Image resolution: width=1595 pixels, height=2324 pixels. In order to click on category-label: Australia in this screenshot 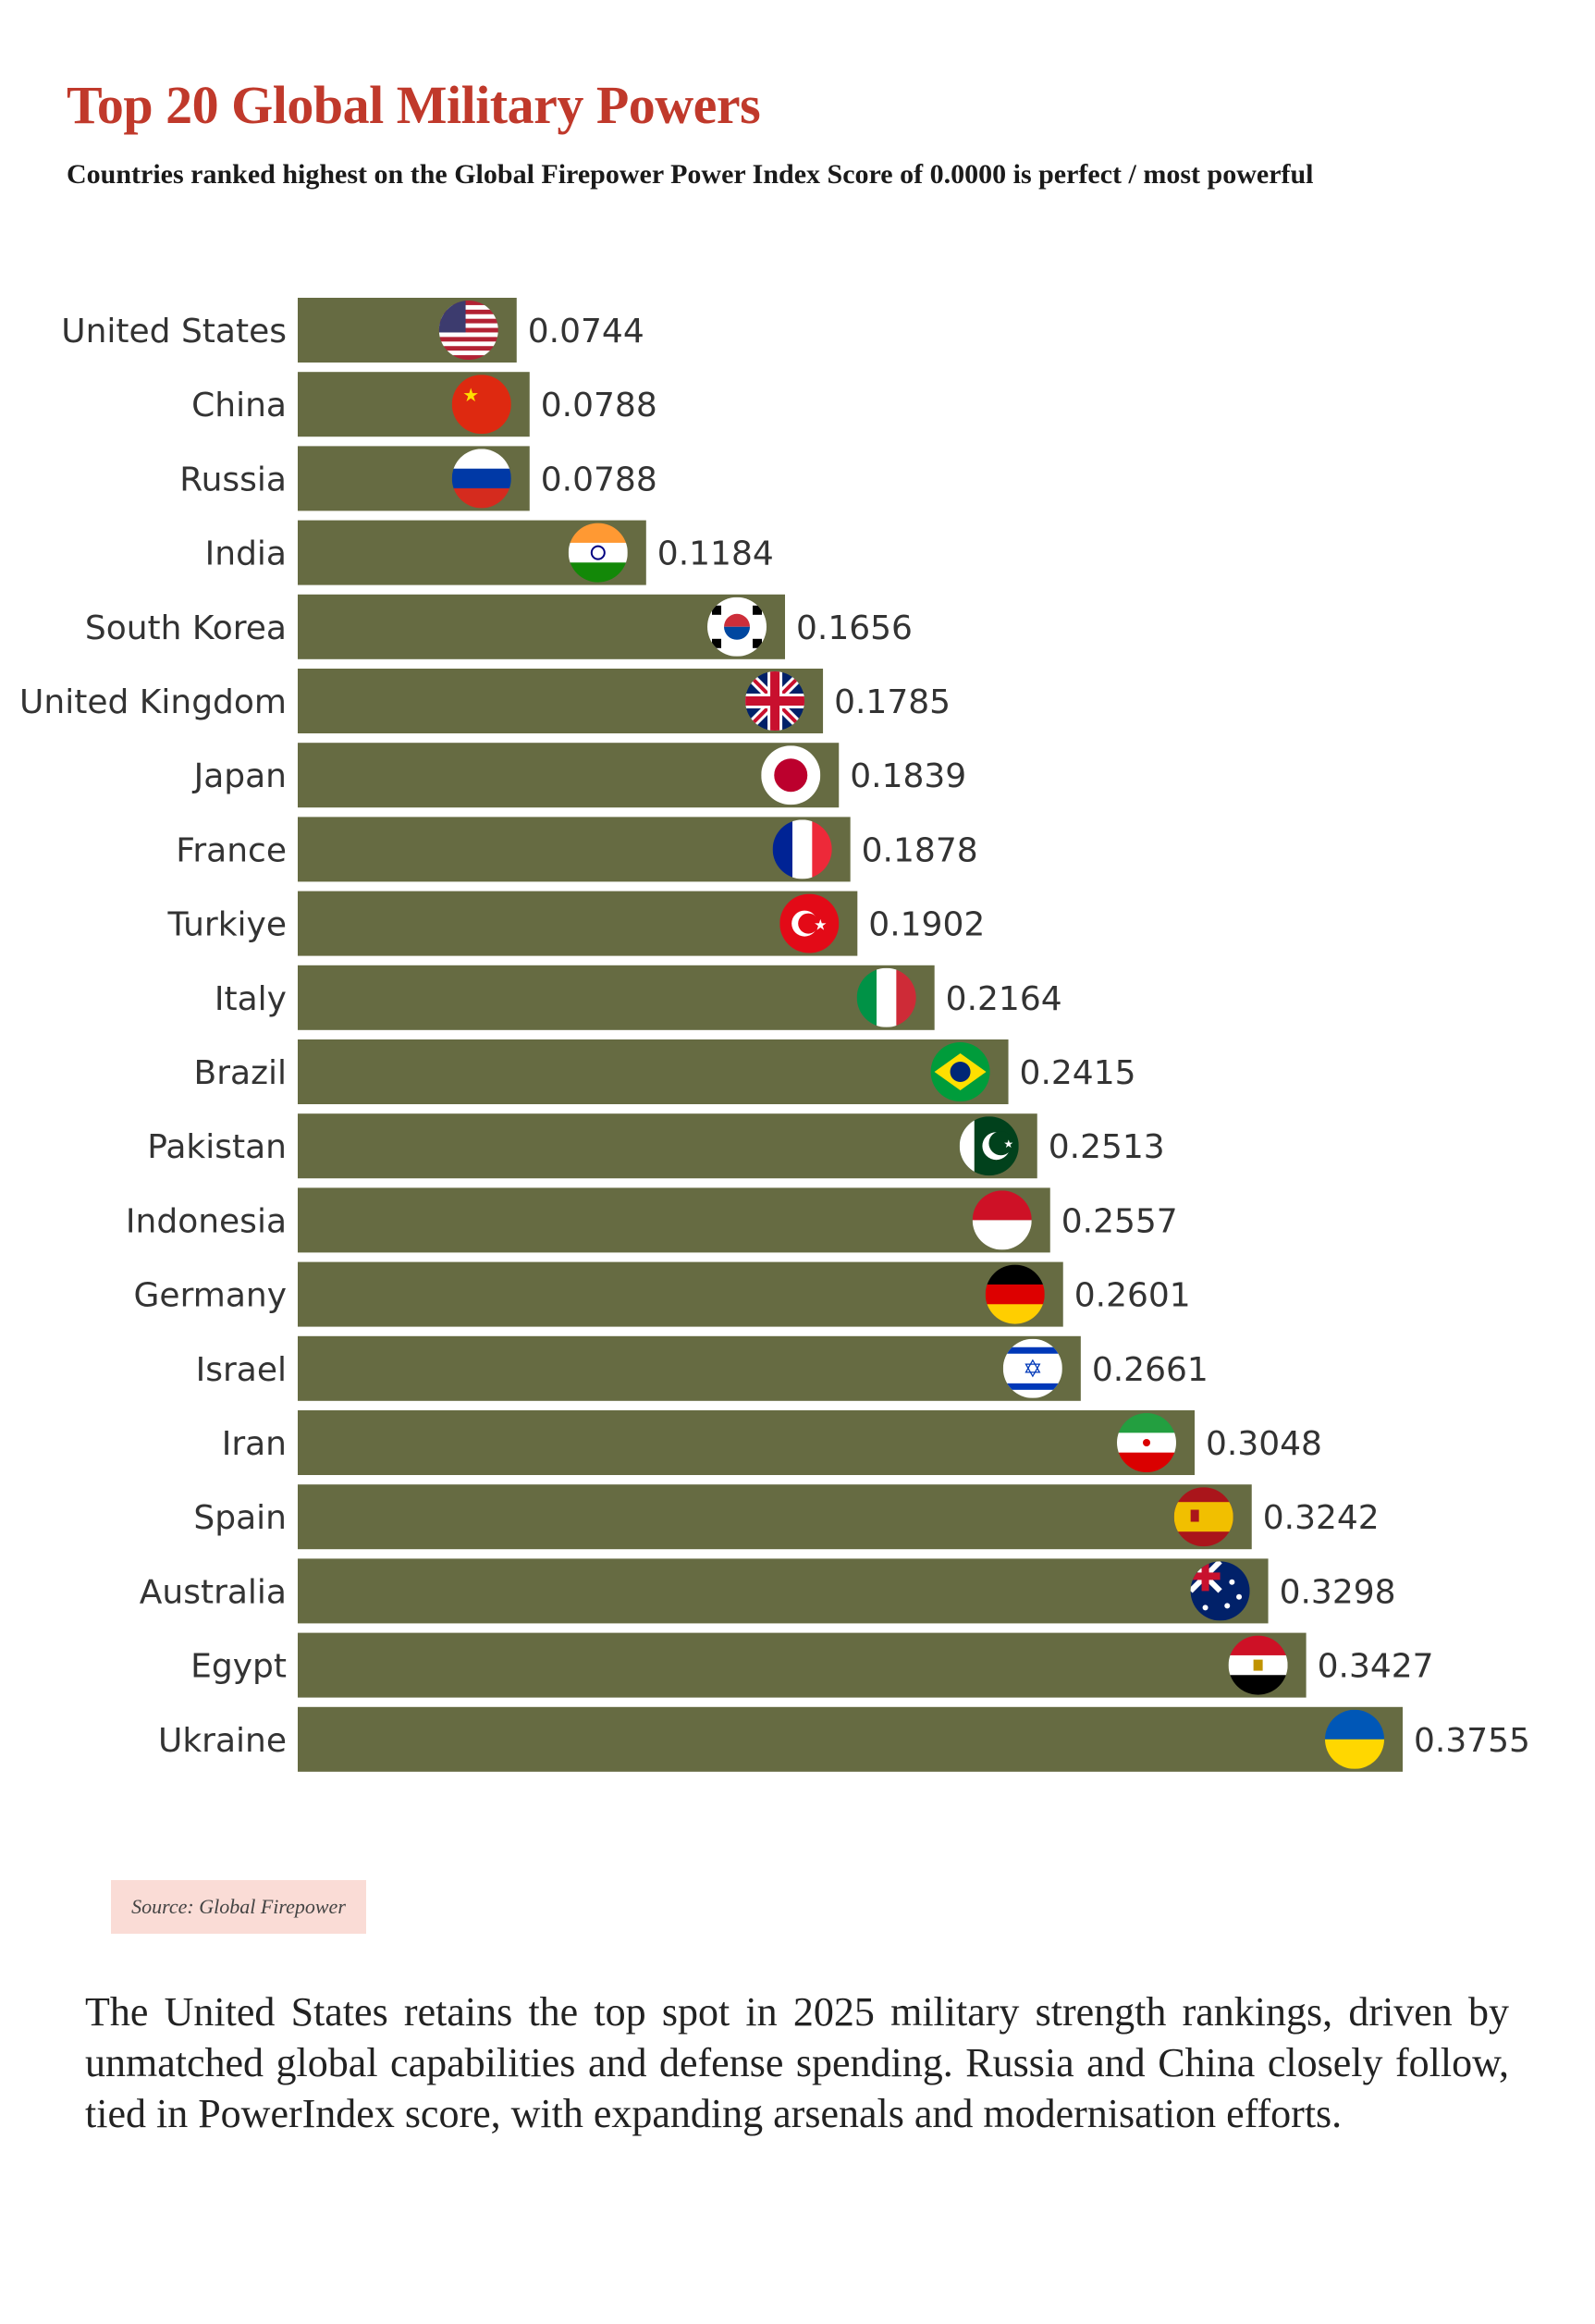, I will do `click(213, 1592)`.